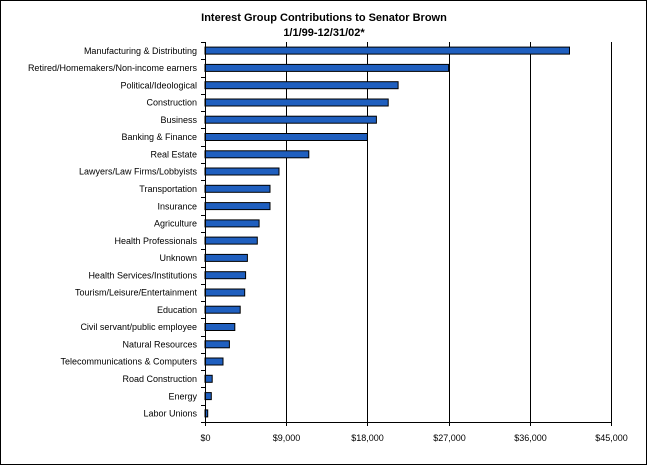 The height and width of the screenshot is (466, 647). I want to click on category-label-16: Education, so click(177, 310).